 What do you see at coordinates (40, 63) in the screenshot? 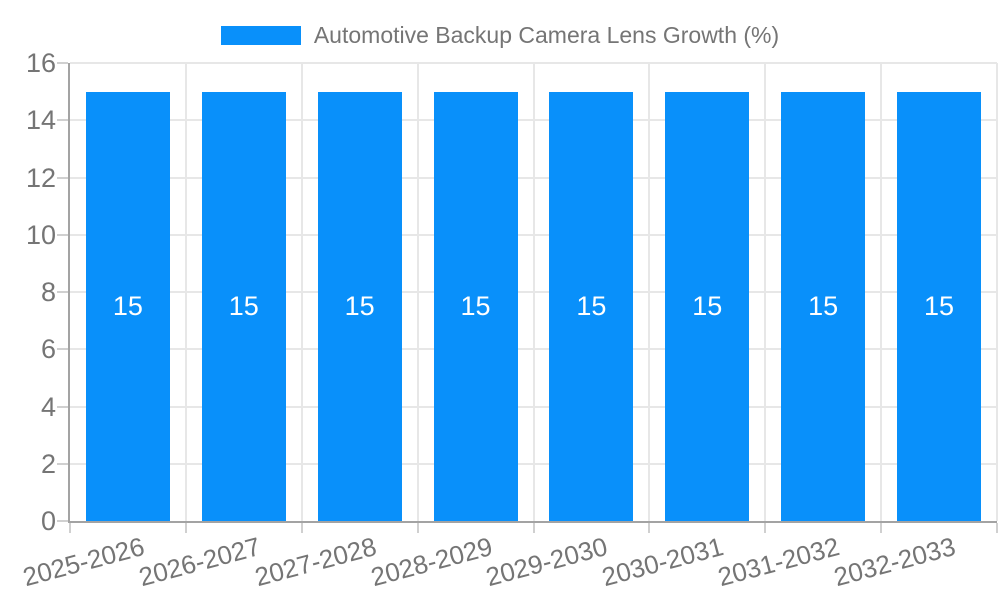
I see `y-axis-tick-label: 16` at bounding box center [40, 63].